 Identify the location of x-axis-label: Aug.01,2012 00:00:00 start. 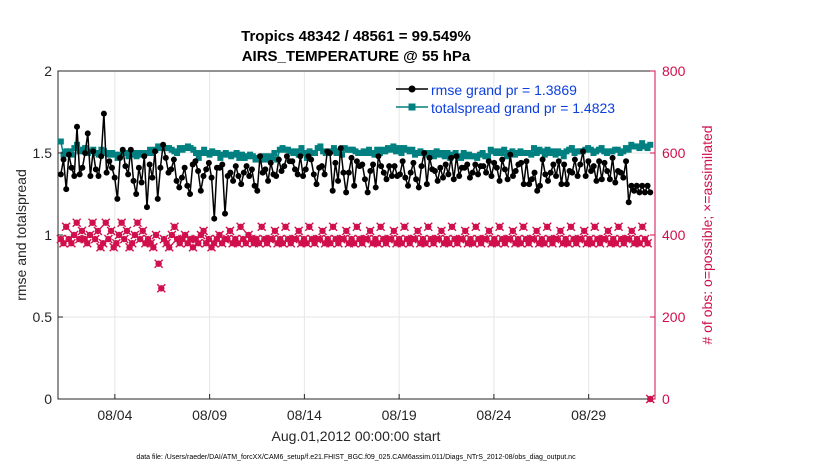
(356, 436).